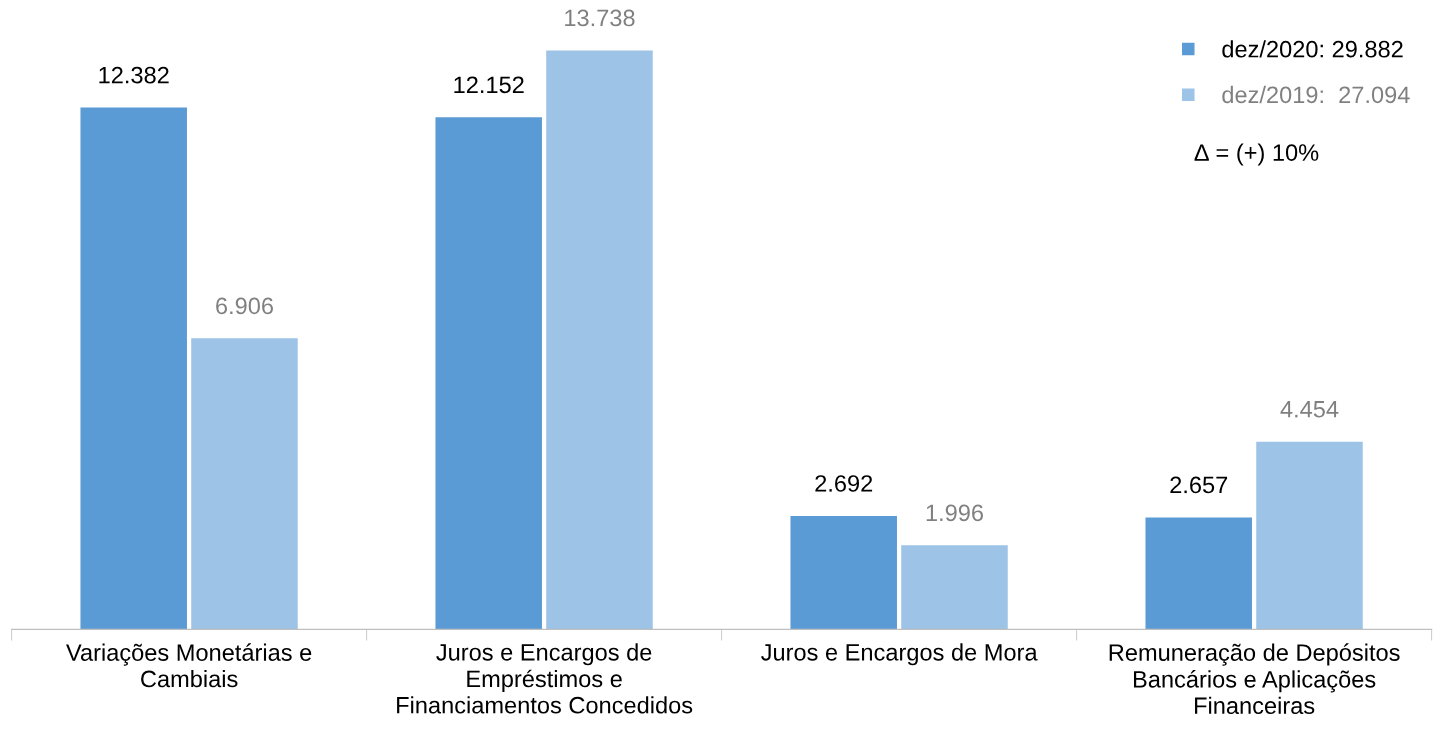 The image size is (1449, 752). Describe the element at coordinates (844, 483) in the screenshot. I see `data-label: 2.692` at that location.